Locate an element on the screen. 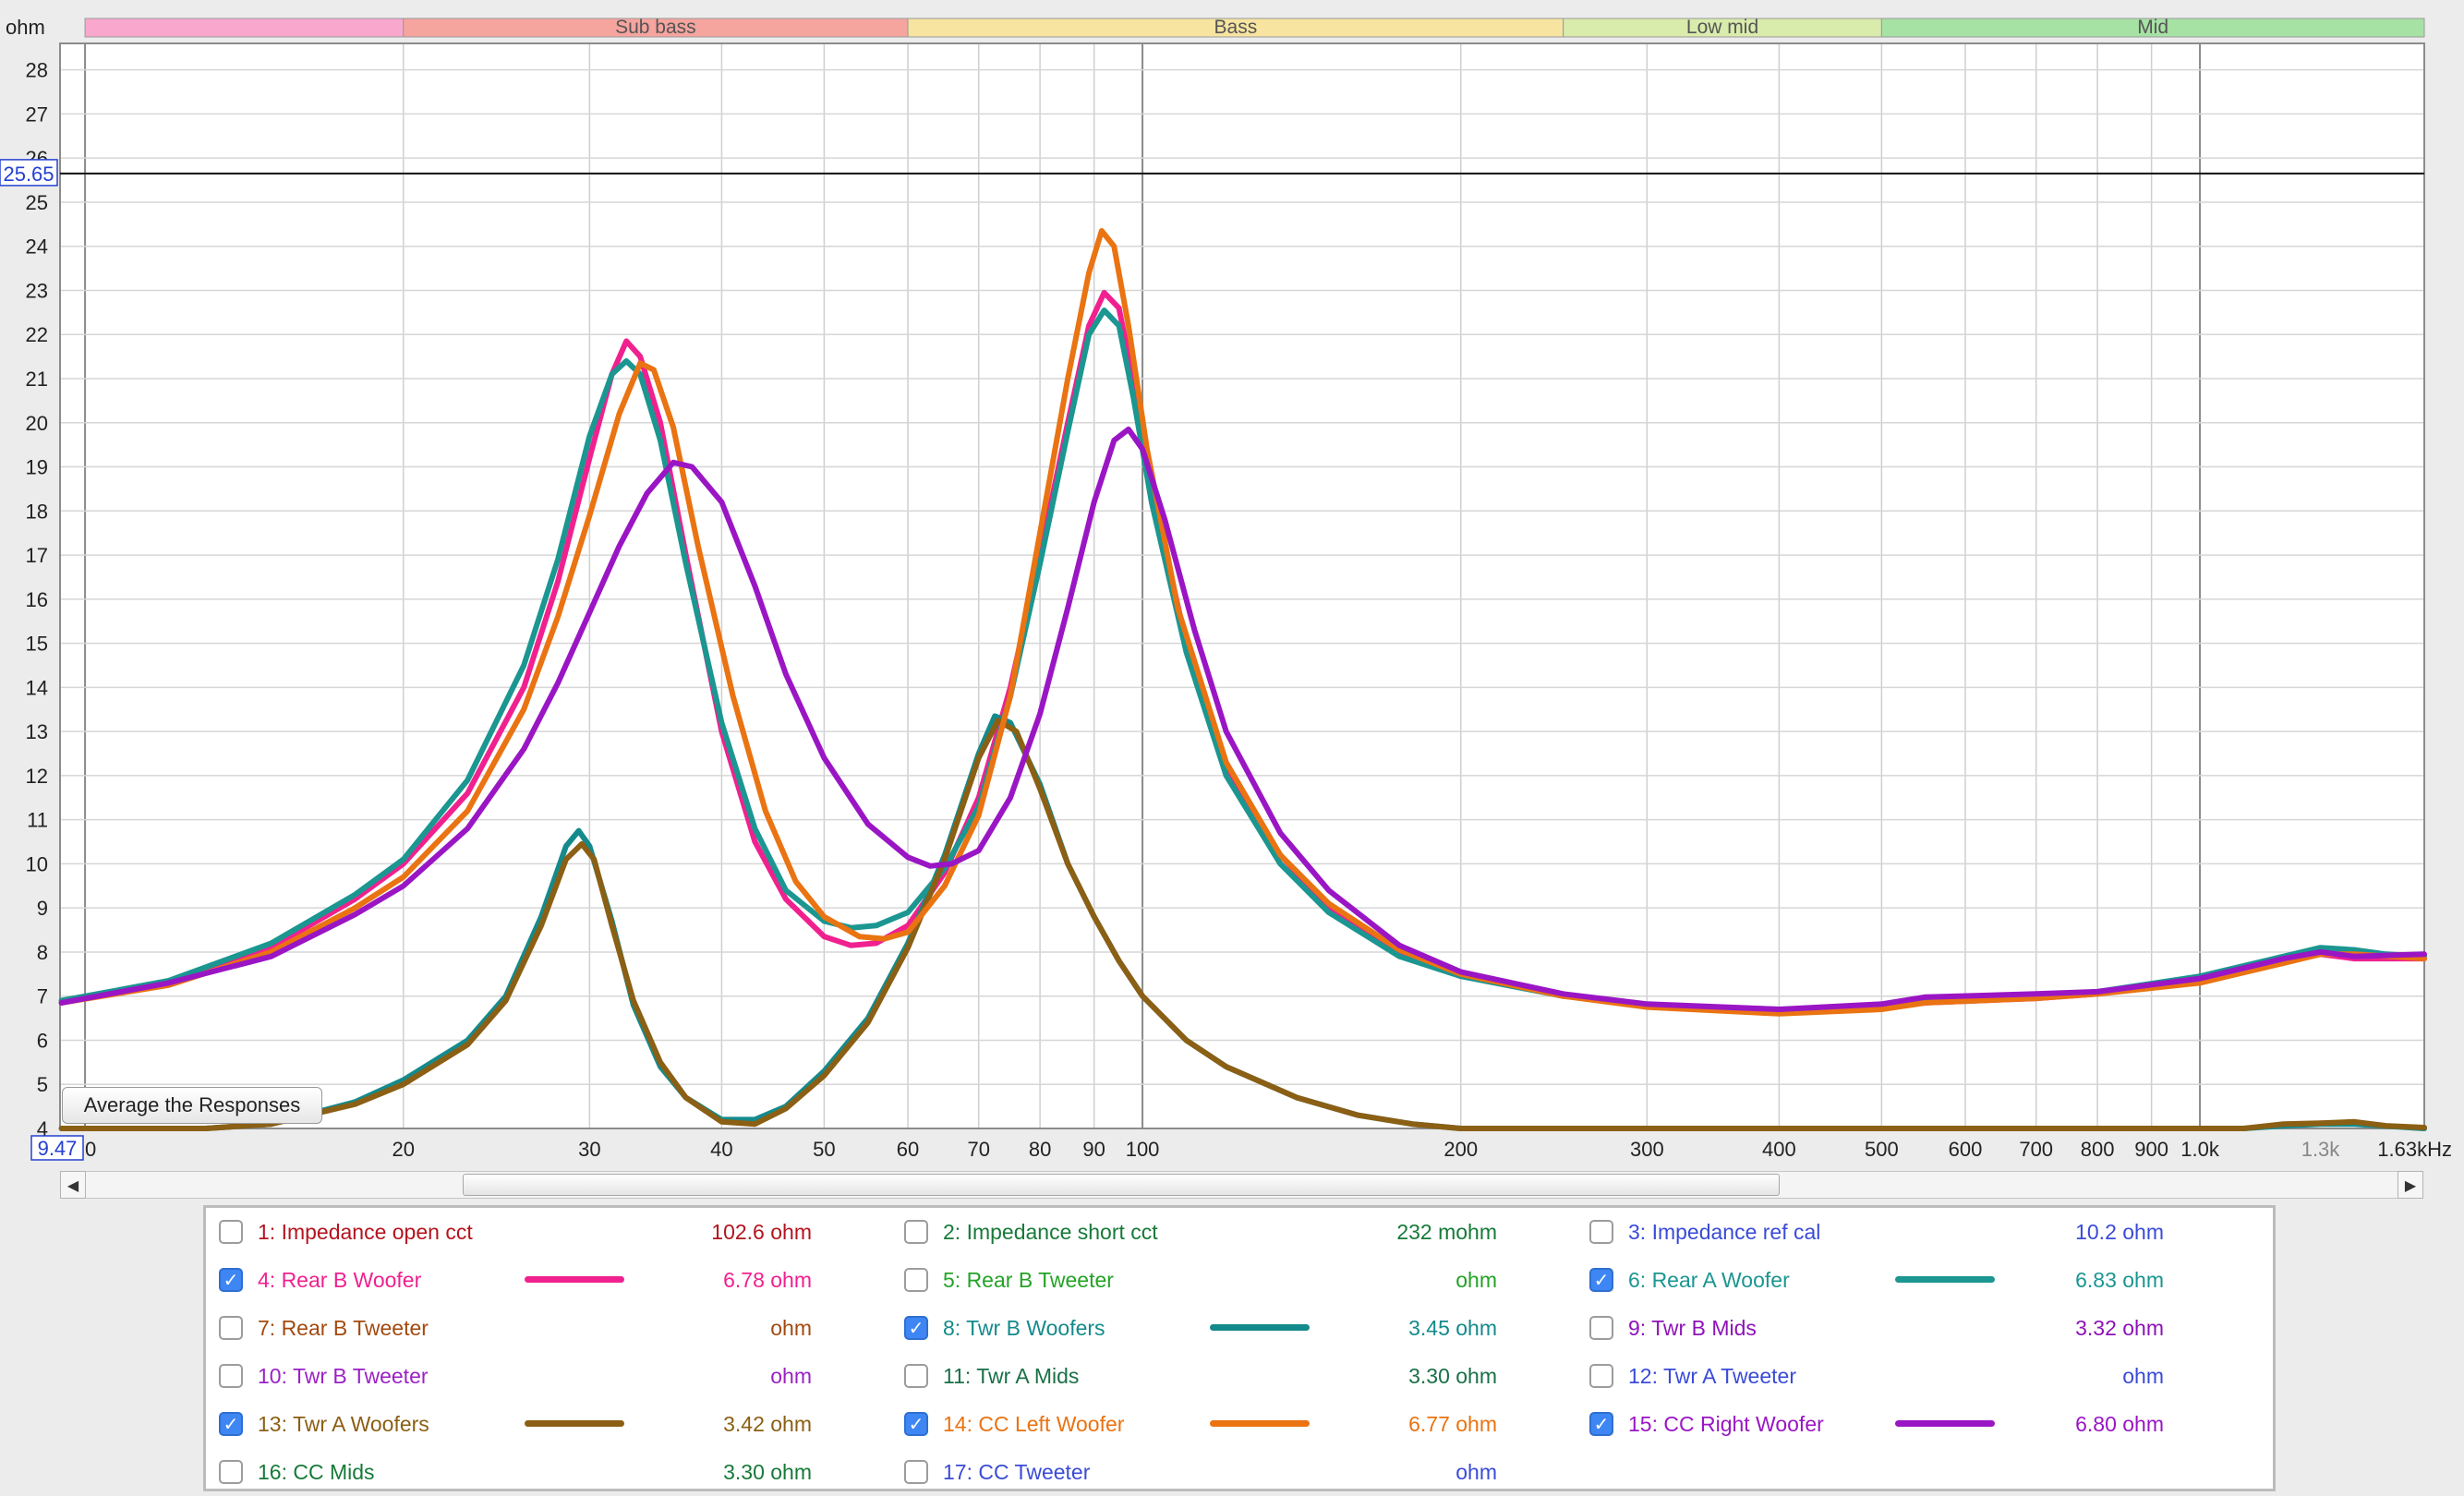 Image resolution: width=2464 pixels, height=1496 pixels. legend-label: 9: Twr B Mids is located at coordinates (1693, 1328).